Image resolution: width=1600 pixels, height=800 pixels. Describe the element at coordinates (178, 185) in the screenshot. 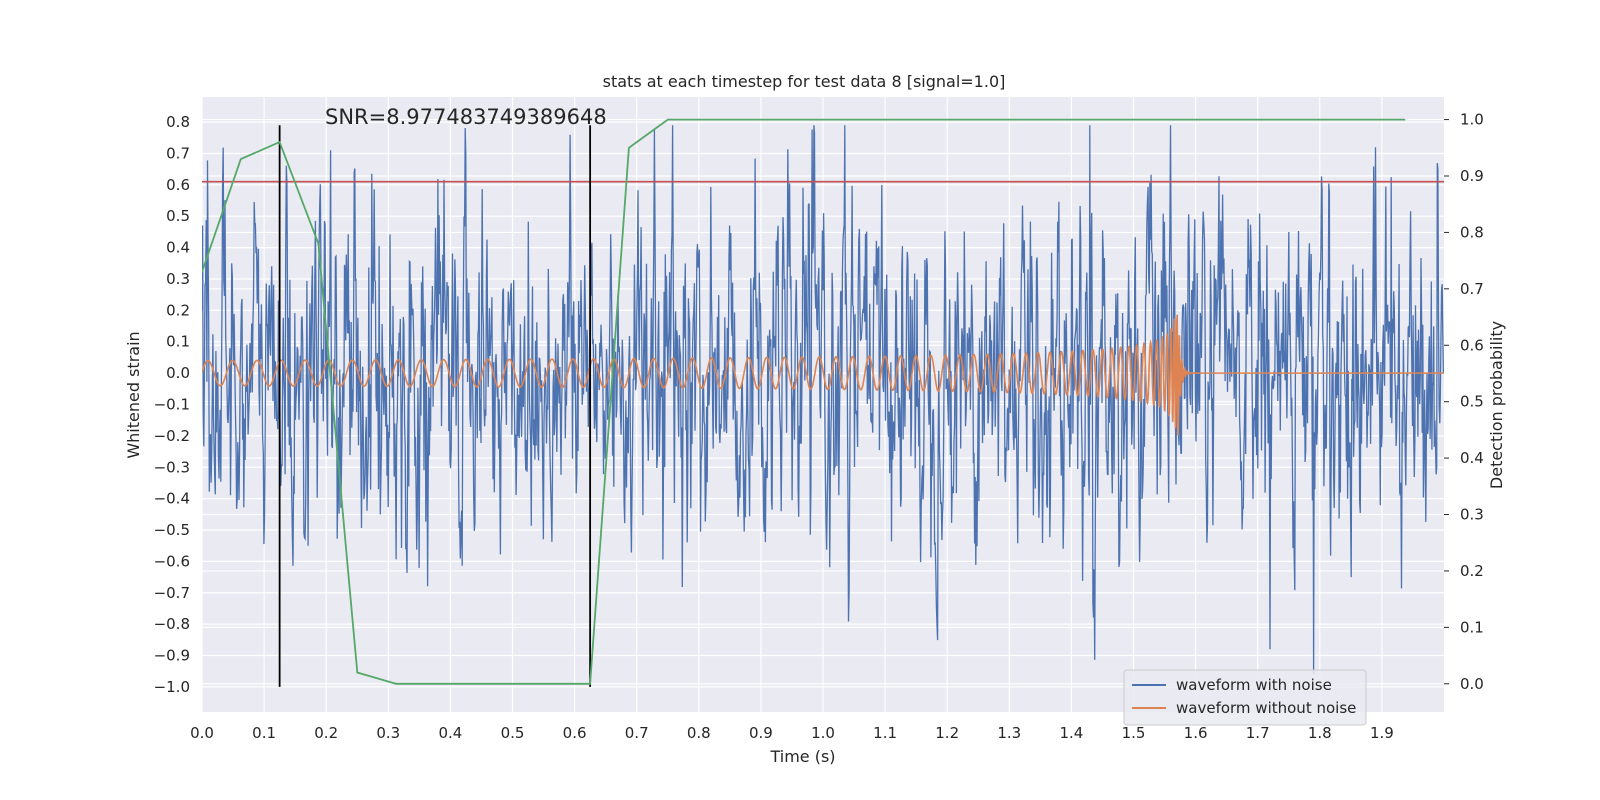

I see `y-tick-label: 0.6` at that location.